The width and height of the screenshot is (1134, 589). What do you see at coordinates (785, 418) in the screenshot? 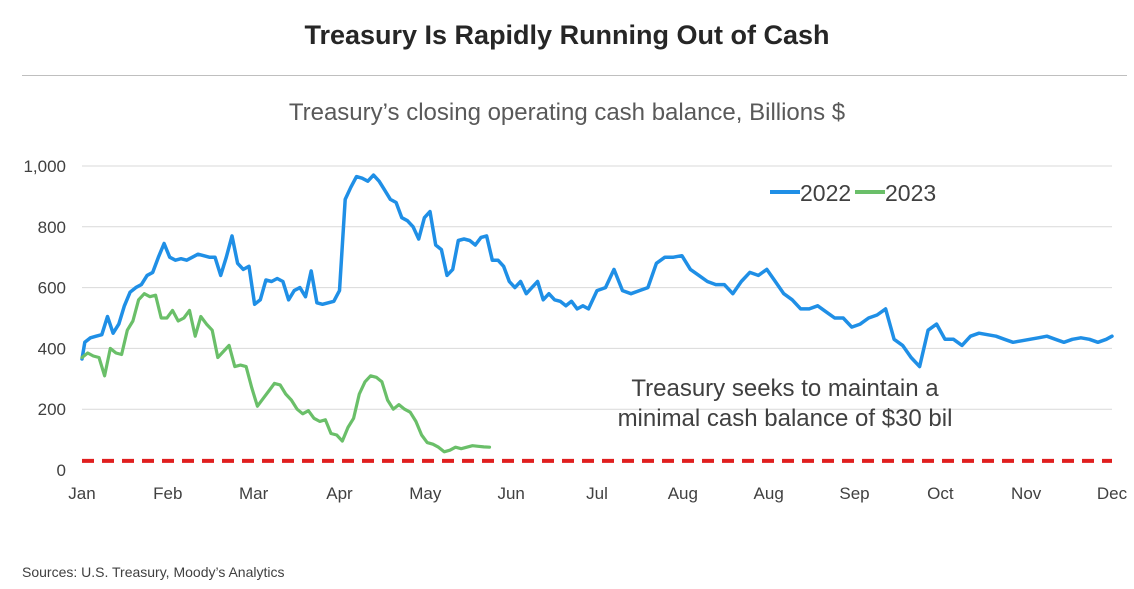
I see `annotation-line: minimal cash balance of $30 bil` at bounding box center [785, 418].